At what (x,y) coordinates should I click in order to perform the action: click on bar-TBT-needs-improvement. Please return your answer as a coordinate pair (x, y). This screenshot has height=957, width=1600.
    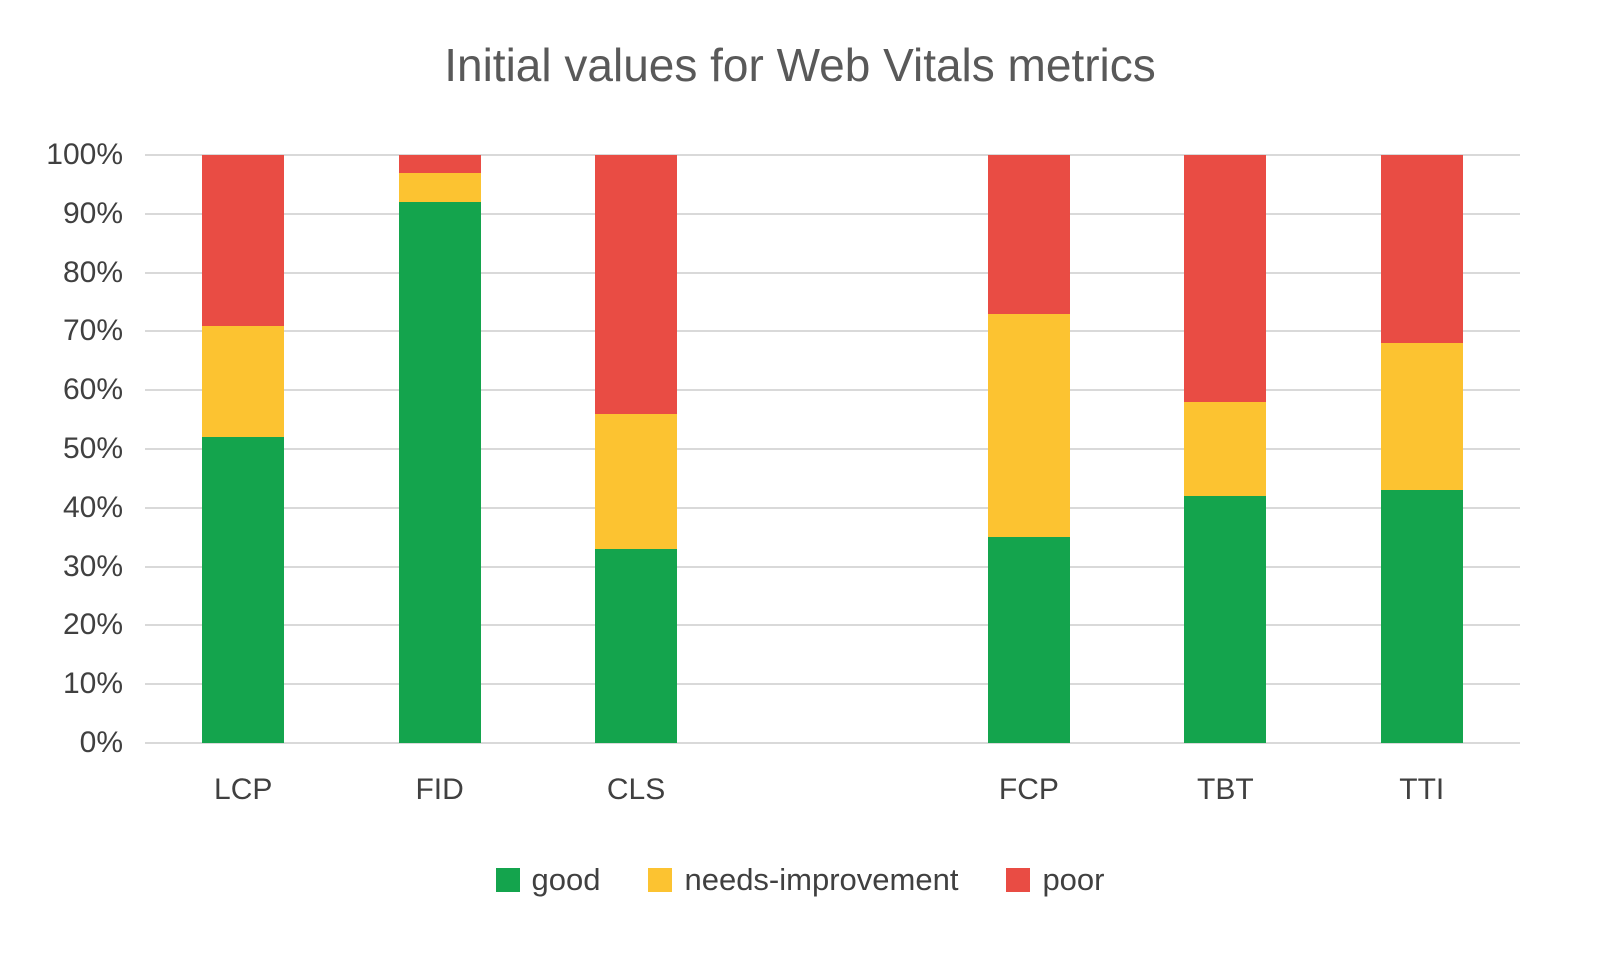
    Looking at the image, I should click on (1225, 449).